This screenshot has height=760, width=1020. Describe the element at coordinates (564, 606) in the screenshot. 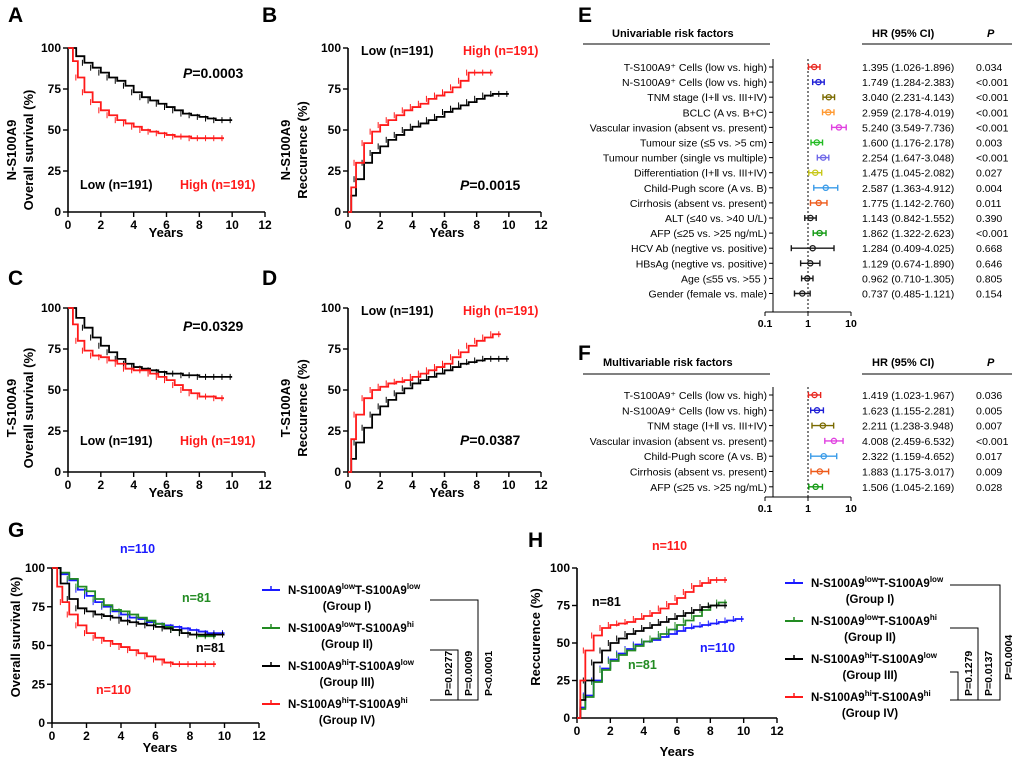

I see `panel-h-y-tick-label: 75` at that location.